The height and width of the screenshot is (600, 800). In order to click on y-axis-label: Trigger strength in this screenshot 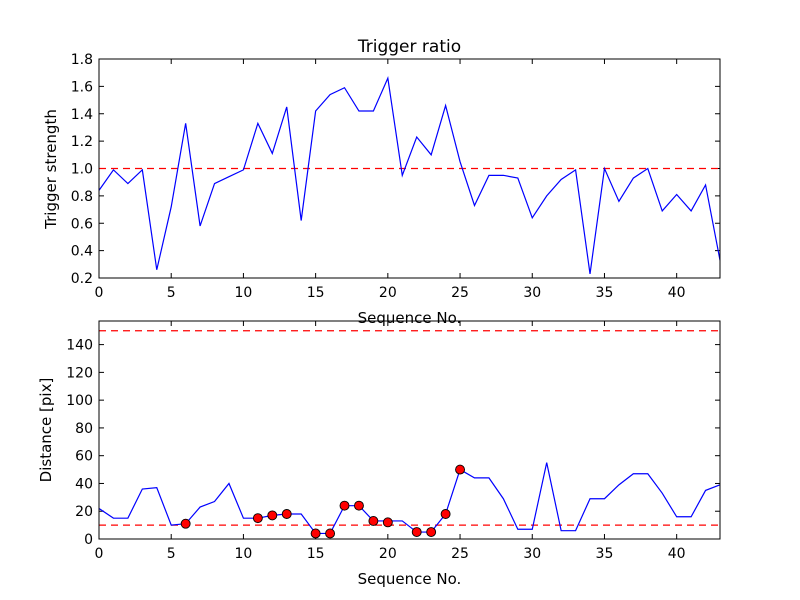, I will do `click(51, 169)`.